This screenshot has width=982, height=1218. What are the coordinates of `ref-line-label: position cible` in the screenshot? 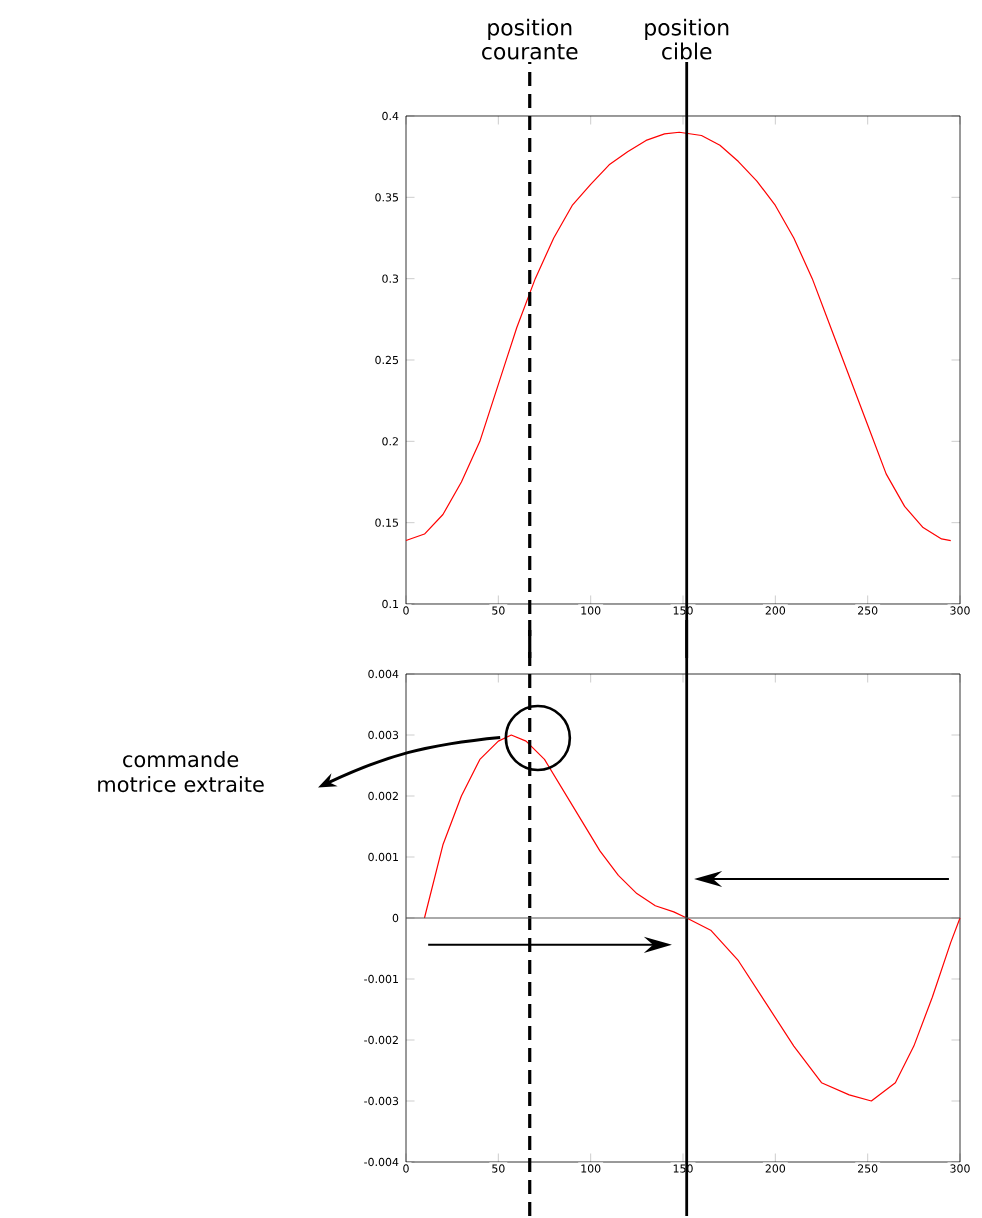 It's located at (687, 39).